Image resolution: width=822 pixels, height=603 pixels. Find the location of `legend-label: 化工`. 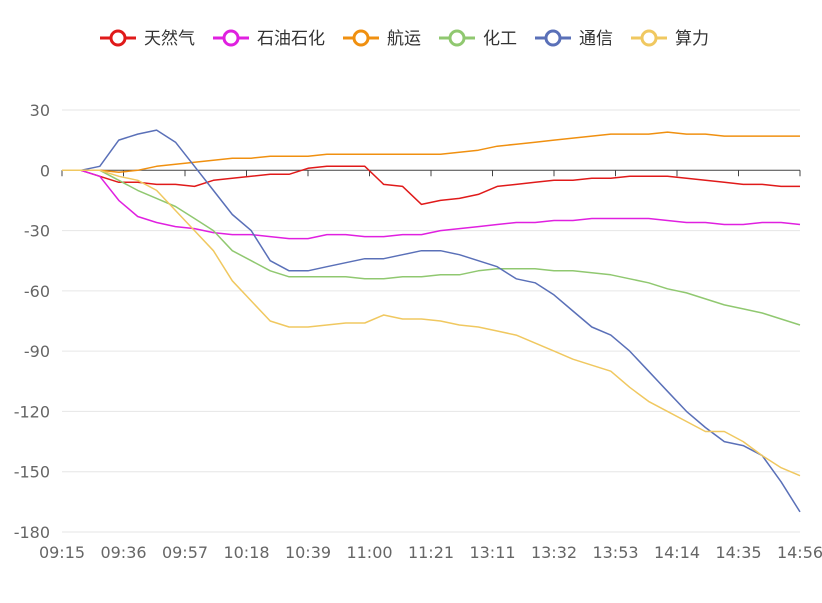

legend-label: 化工 is located at coordinates (500, 39).